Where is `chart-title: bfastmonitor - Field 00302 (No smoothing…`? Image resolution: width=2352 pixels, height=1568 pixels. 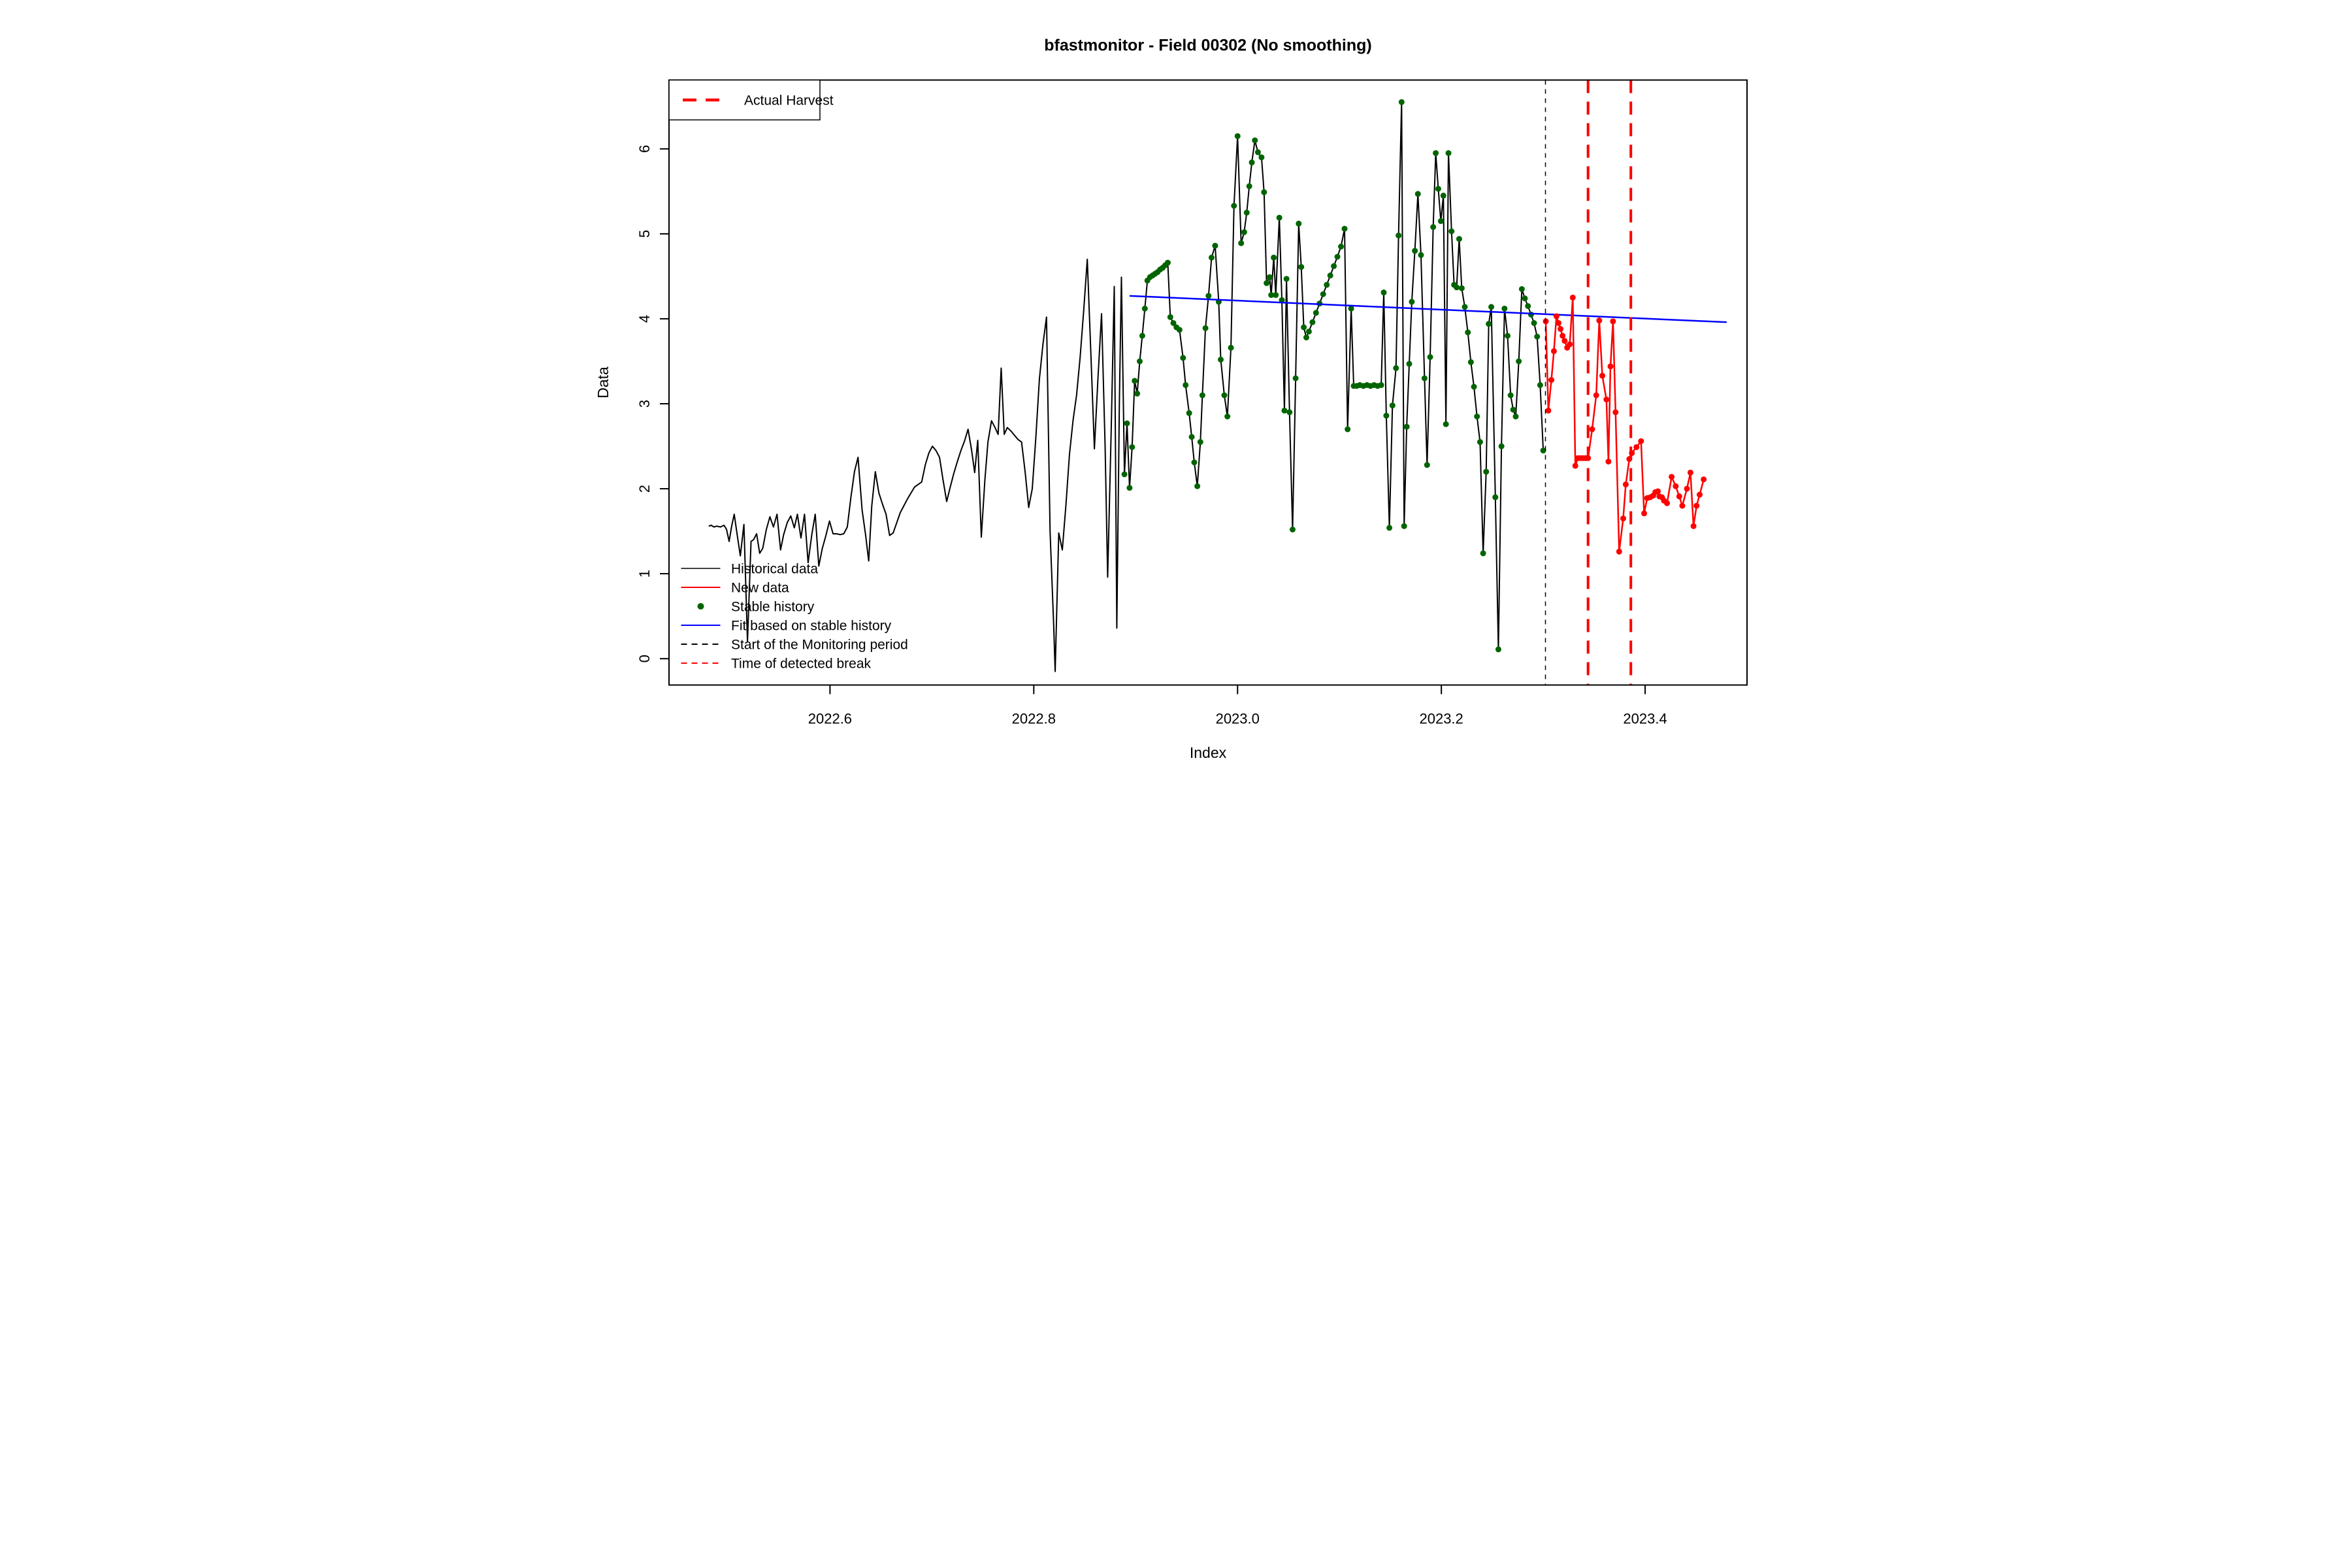
chart-title: bfastmonitor - Field 00302 (No smoothing… is located at coordinates (1207, 46).